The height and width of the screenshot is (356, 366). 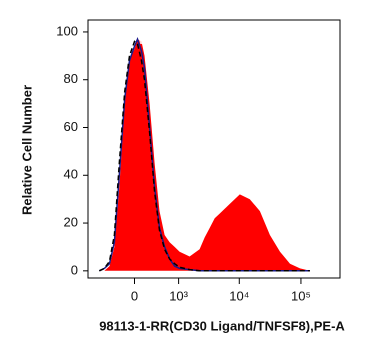 What do you see at coordinates (26, 150) in the screenshot?
I see `y-axis-title: Relative Cell Number` at bounding box center [26, 150].